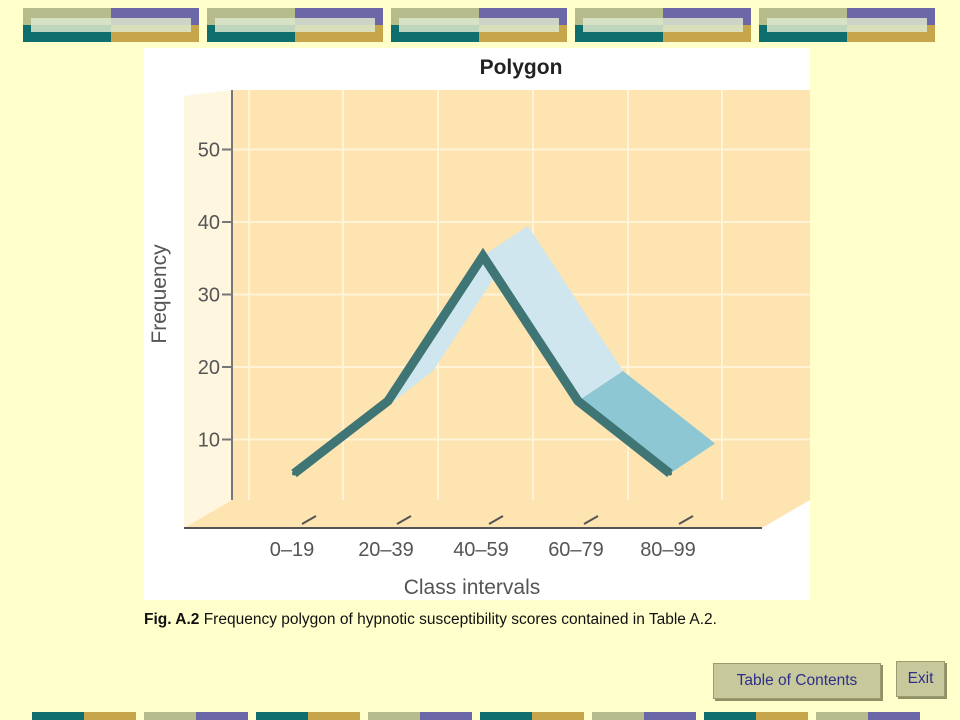 The height and width of the screenshot is (720, 960). I want to click on y-tick-label: 20, so click(209, 368).